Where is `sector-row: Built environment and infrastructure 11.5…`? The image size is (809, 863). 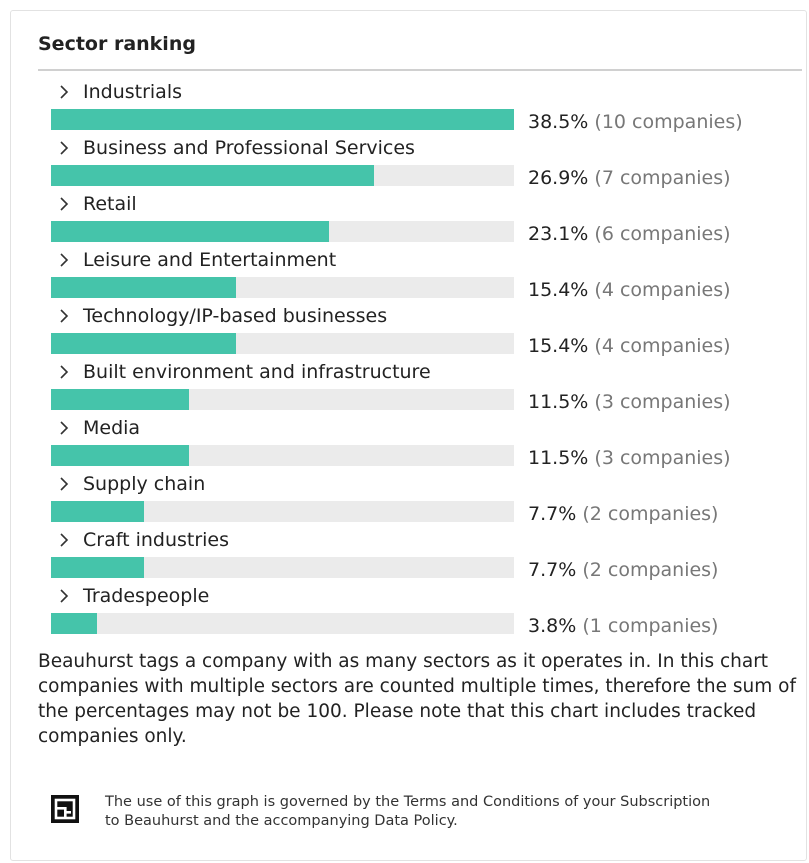
sector-row: Built environment and infrastructure 11.5… is located at coordinates (408, 389).